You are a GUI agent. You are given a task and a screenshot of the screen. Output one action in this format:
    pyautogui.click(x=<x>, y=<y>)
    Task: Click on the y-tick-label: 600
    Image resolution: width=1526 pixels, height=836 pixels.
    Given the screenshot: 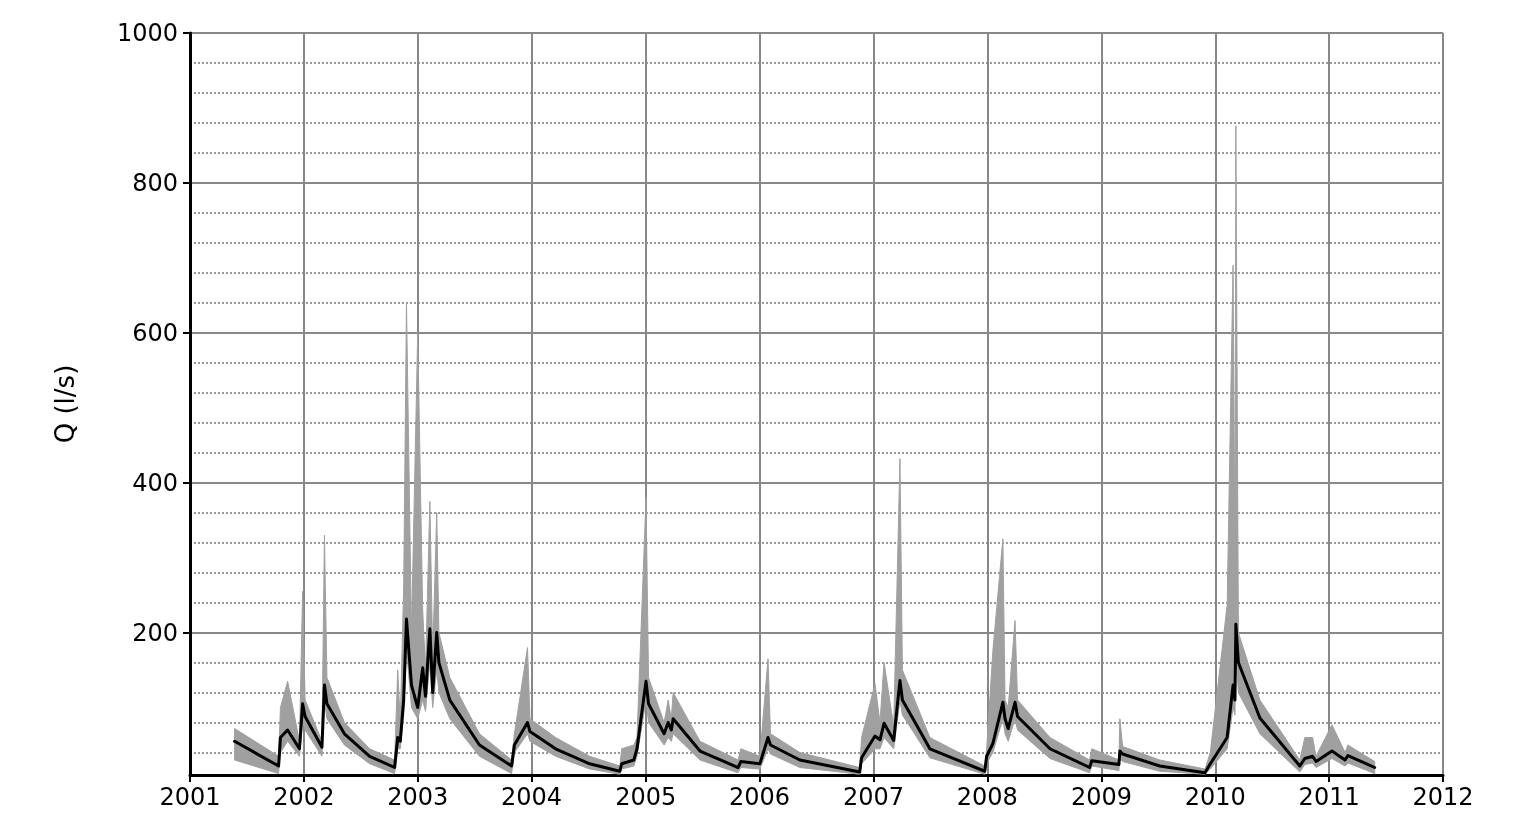 What is the action you would take?
    pyautogui.click(x=155, y=332)
    